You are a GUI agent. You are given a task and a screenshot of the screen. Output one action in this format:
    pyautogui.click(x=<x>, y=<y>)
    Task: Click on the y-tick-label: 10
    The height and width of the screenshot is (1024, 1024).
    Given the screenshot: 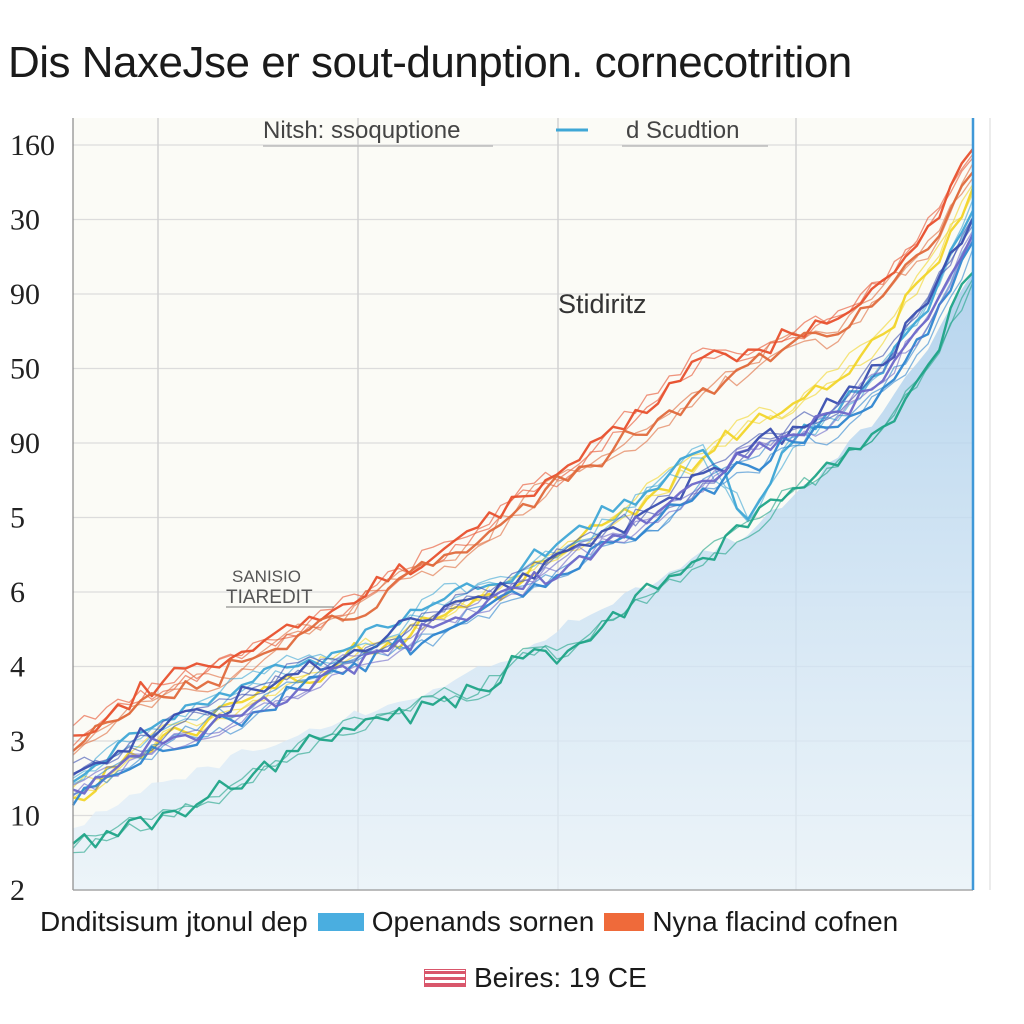 What is the action you would take?
    pyautogui.click(x=25, y=816)
    